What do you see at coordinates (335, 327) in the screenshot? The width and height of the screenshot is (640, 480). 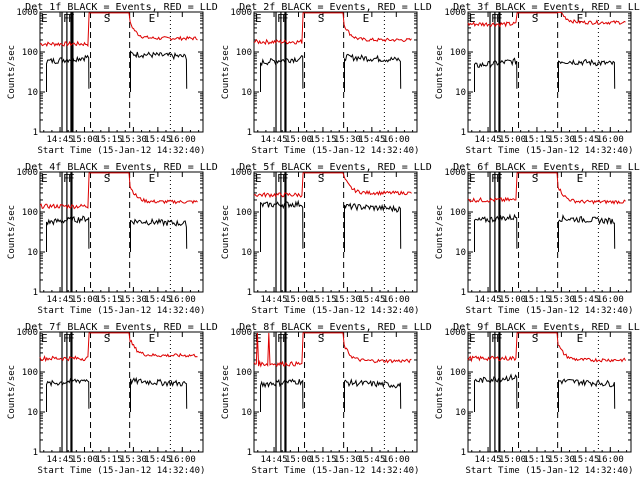 I see `panel-title: Det 8f BLACK = Events, RED = LLD` at bounding box center [335, 327].